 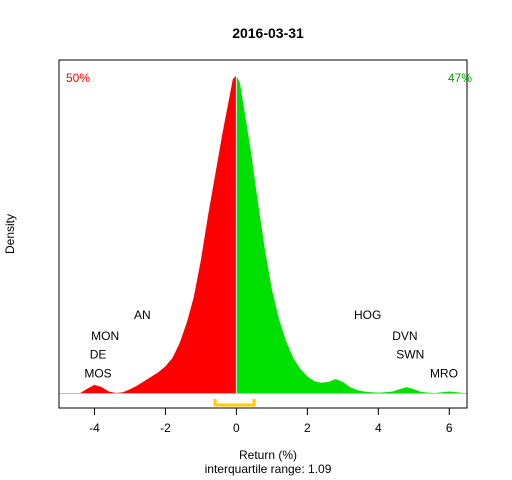 What do you see at coordinates (404, 336) in the screenshot?
I see `ticker-label: DVN` at bounding box center [404, 336].